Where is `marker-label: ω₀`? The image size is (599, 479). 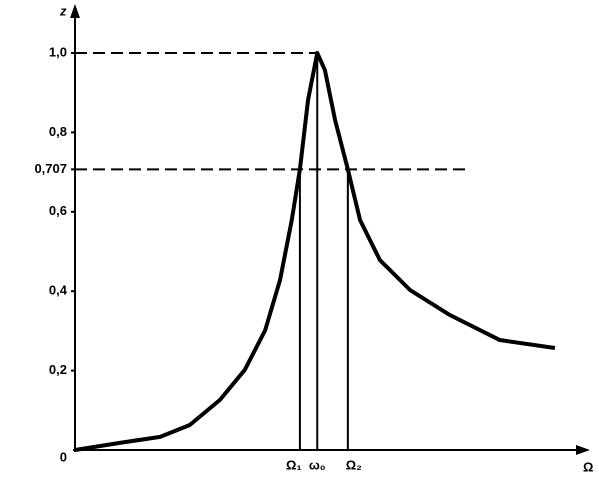 marker-label: ω₀ is located at coordinates (317, 464).